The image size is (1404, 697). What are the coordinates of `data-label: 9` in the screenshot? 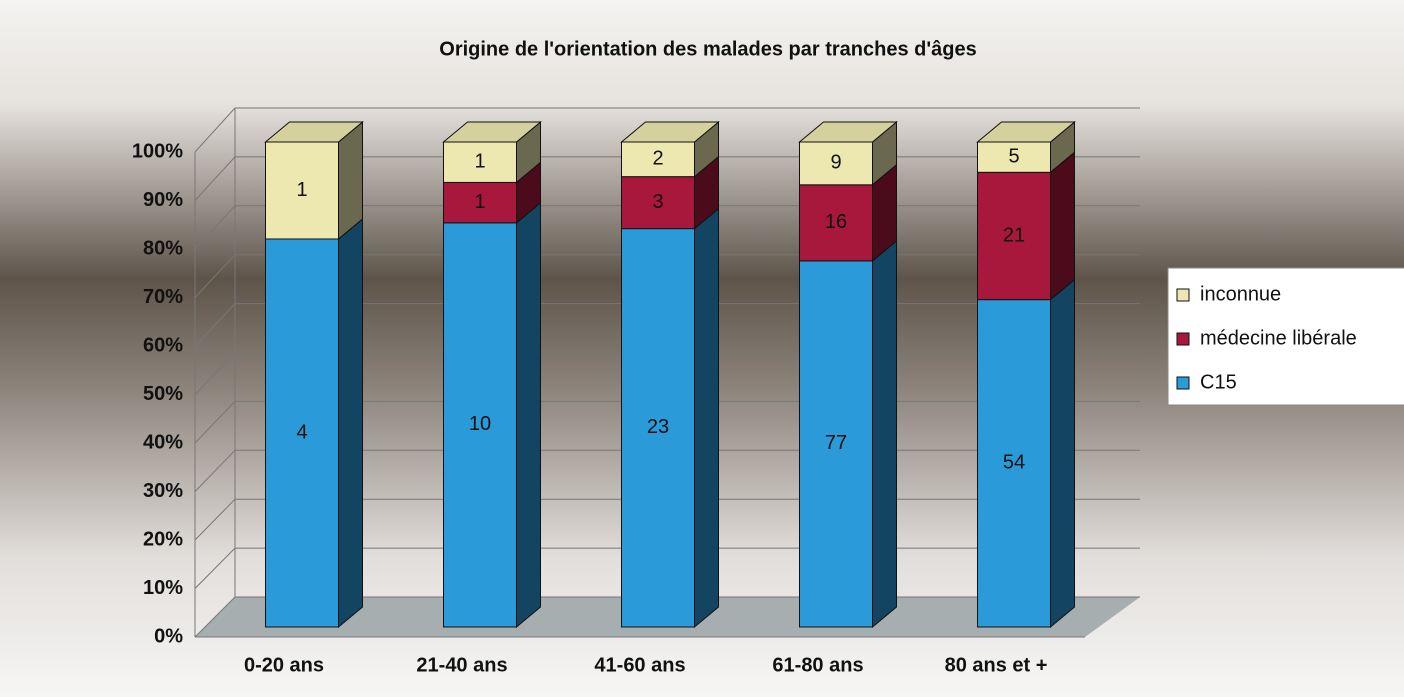 It's located at (835, 163).